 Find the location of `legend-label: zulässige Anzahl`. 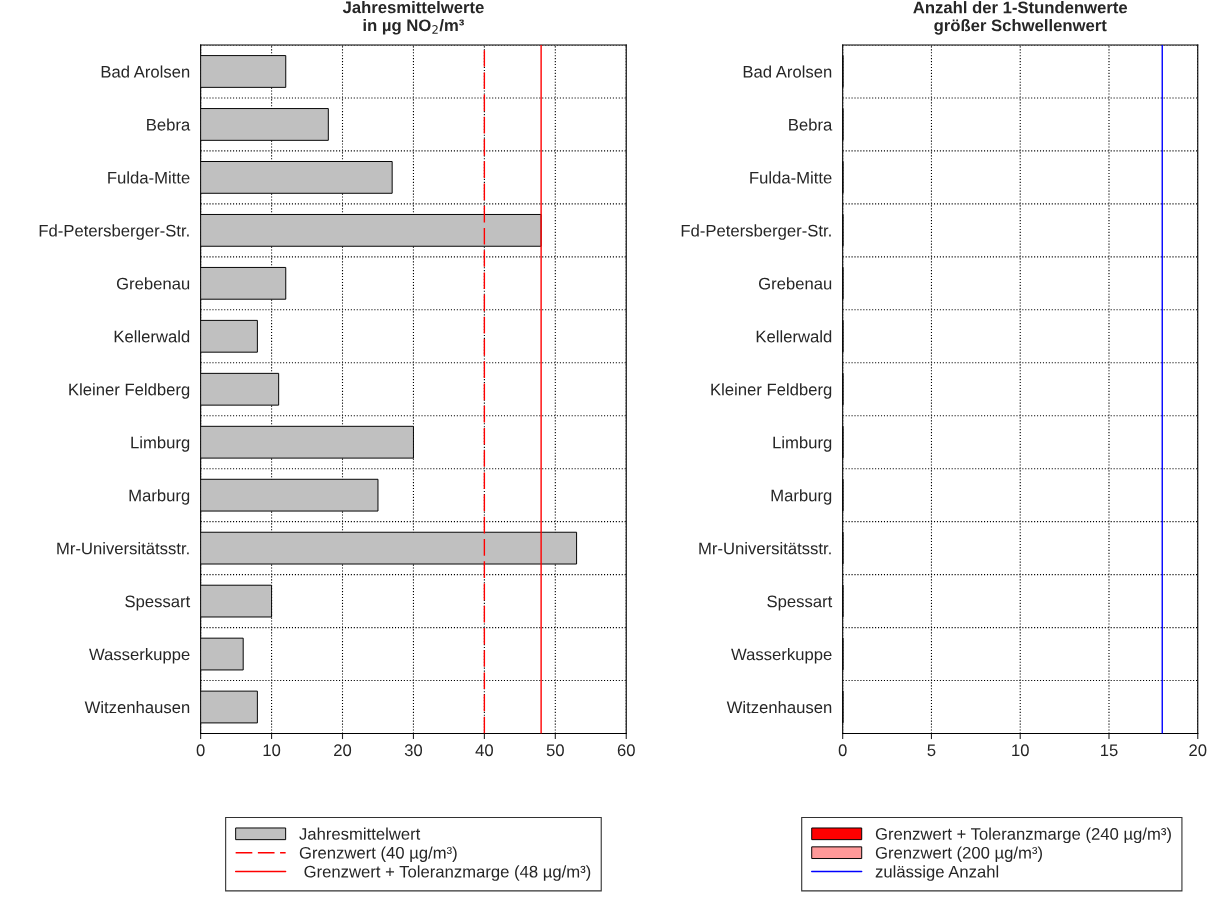

legend-label: zulässige Anzahl is located at coordinates (937, 873).